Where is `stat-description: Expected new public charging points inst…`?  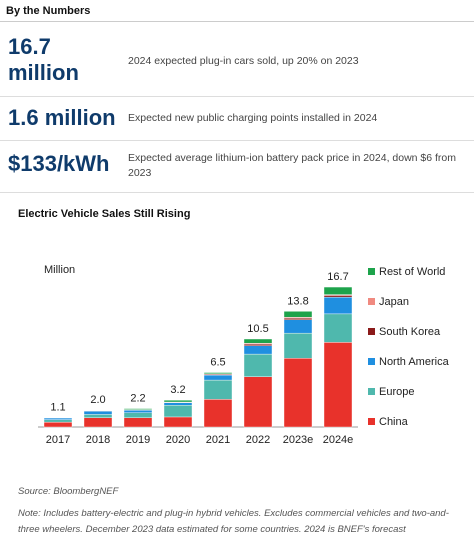 stat-description: Expected new public charging points inst… is located at coordinates (253, 118).